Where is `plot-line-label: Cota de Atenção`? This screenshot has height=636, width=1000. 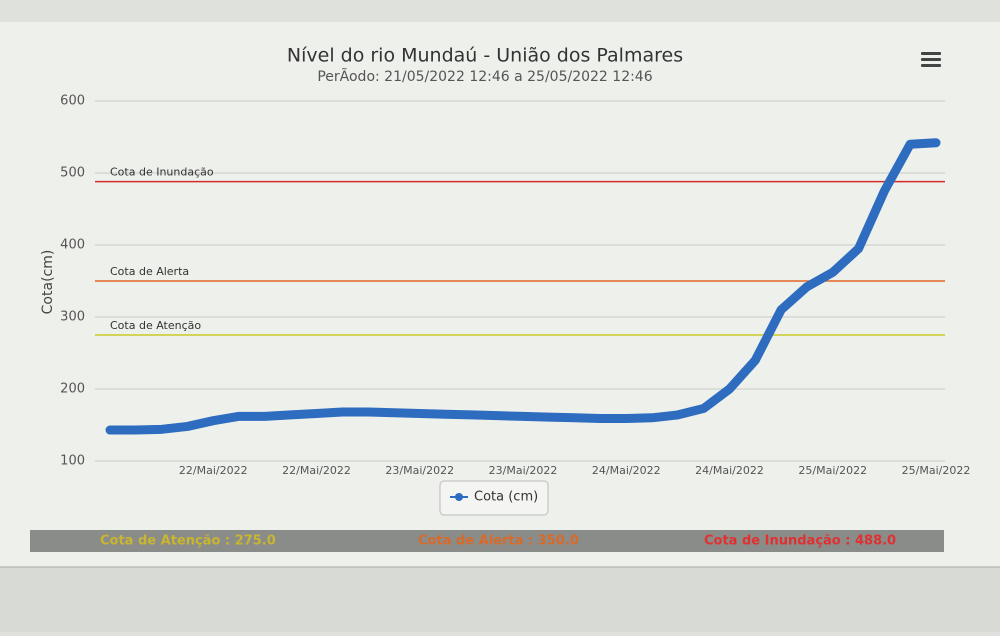
plot-line-label: Cota de Atenção is located at coordinates (155, 325).